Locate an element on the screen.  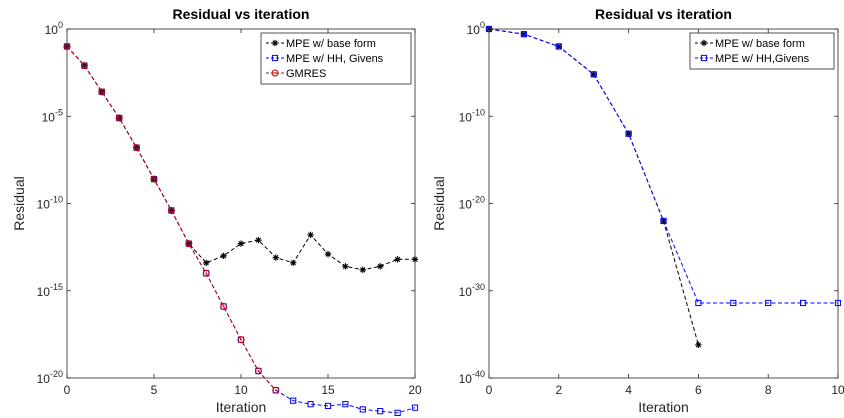
y-tick-exponent: -15 is located at coordinates (56, 287).